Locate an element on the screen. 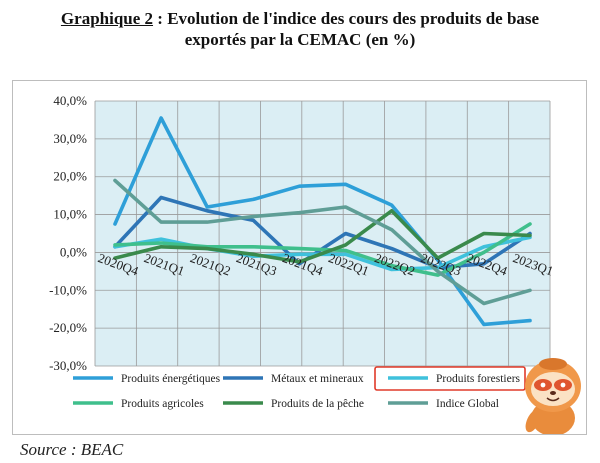  y-tick-label: -10,0% is located at coordinates (68, 289).